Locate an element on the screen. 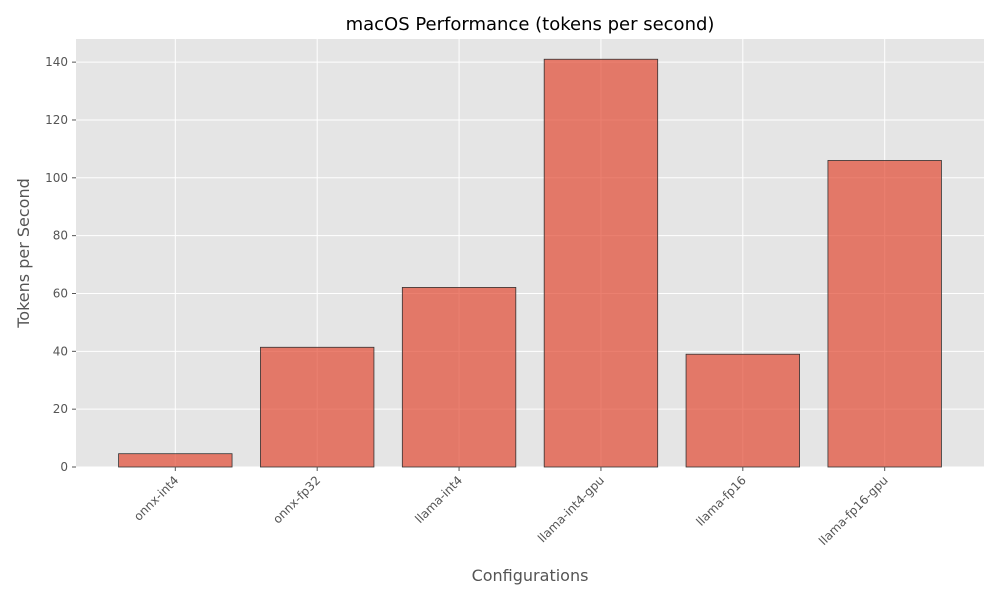 The width and height of the screenshot is (1000, 600). y-axis-label: Tokens per Second is located at coordinates (23, 253).